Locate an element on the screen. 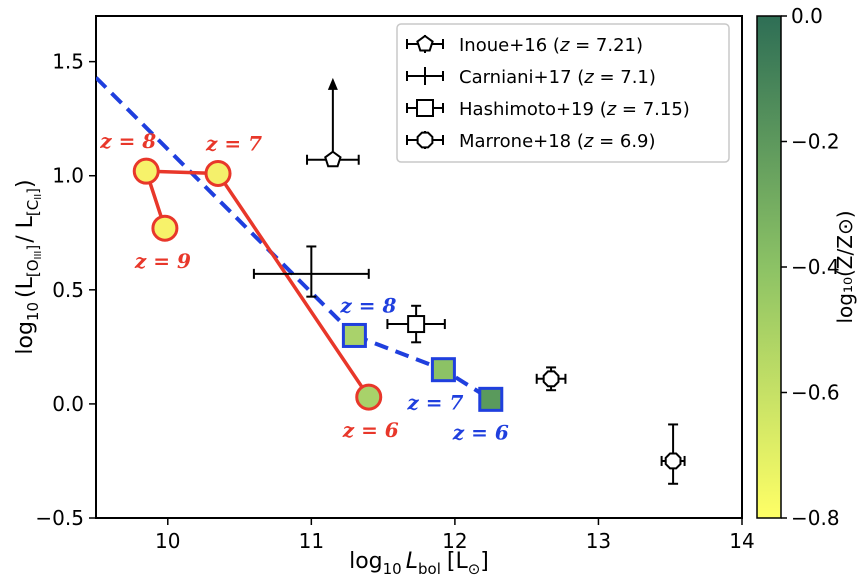 Image resolution: width=864 pixels, height=580 pixels. red-model-line is located at coordinates (257, 284).